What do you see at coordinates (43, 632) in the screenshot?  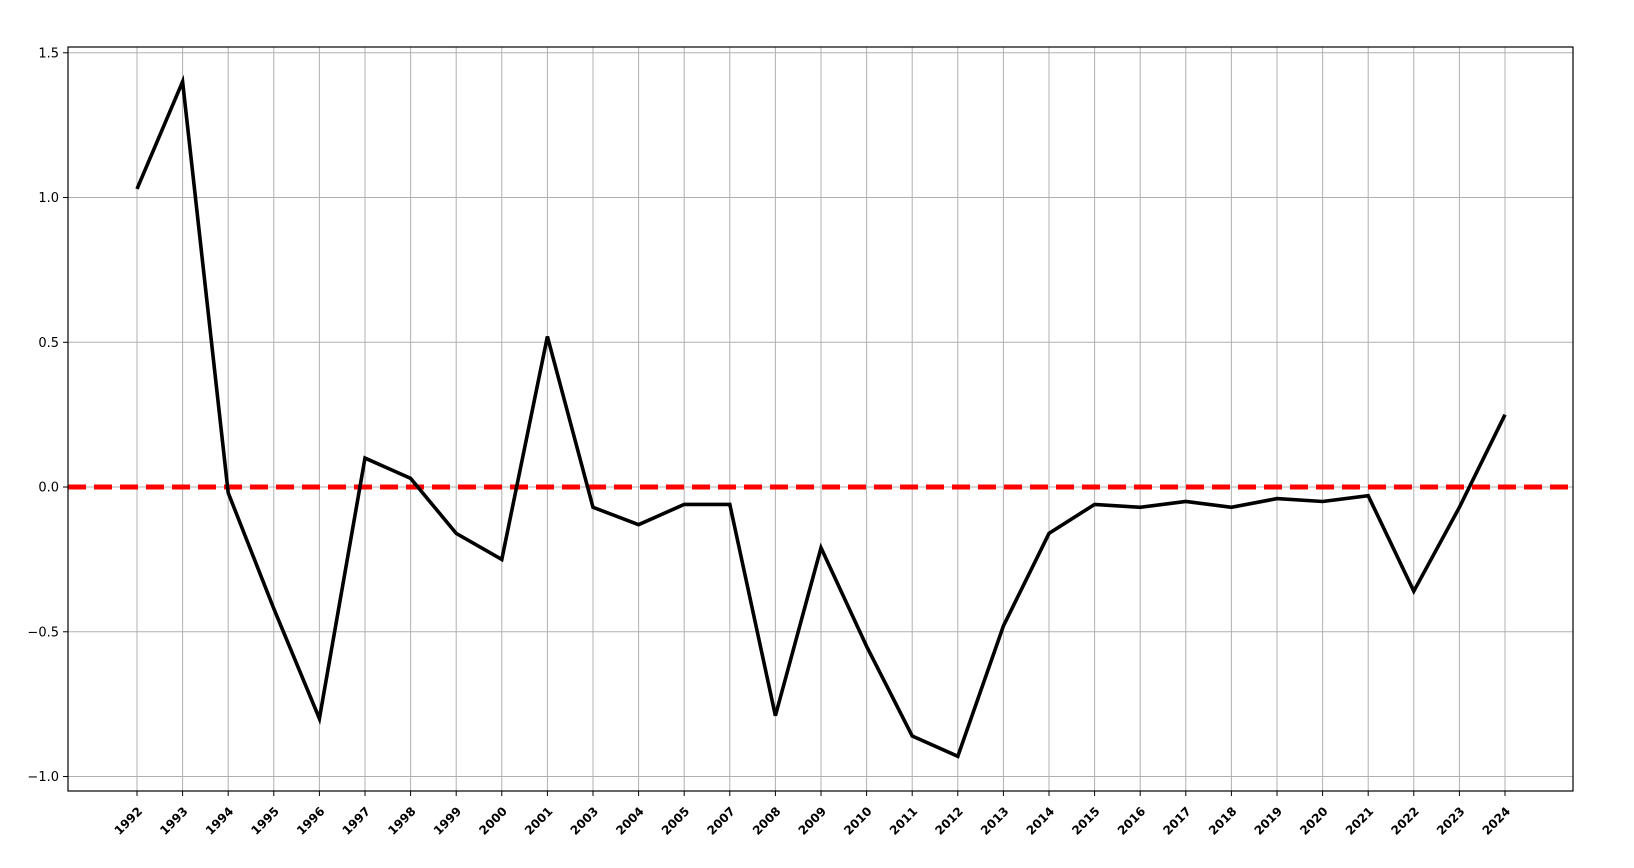 I see `y-tick-label: −0.5` at bounding box center [43, 632].